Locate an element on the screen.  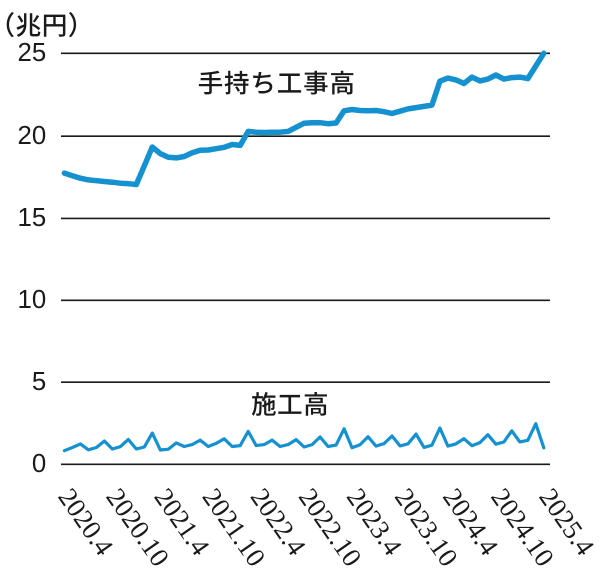
svg-text: 15 is located at coordinates (31, 218).